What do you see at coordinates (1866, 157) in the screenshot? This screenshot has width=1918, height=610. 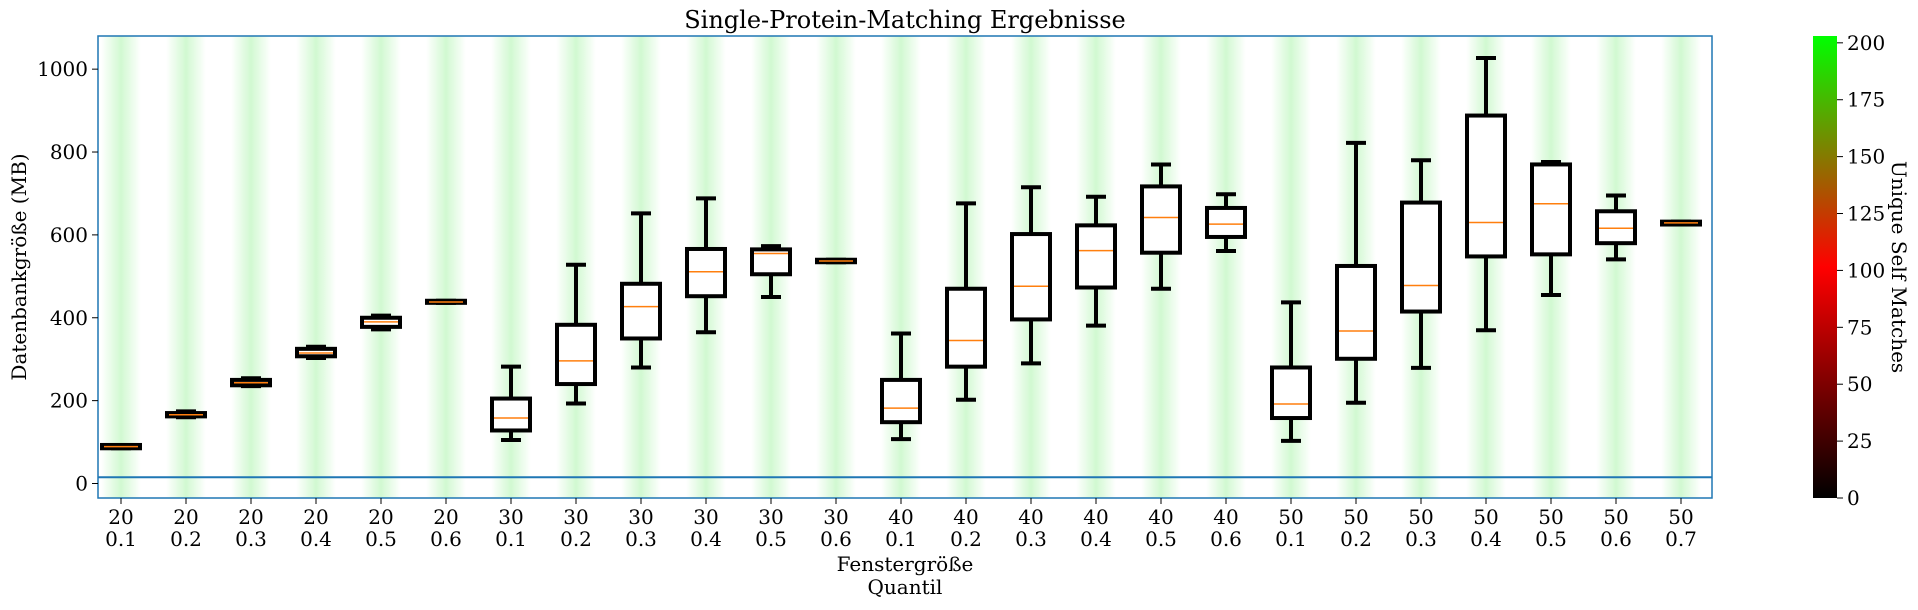 I see `colorbar-tick-label: 150` at bounding box center [1866, 157].